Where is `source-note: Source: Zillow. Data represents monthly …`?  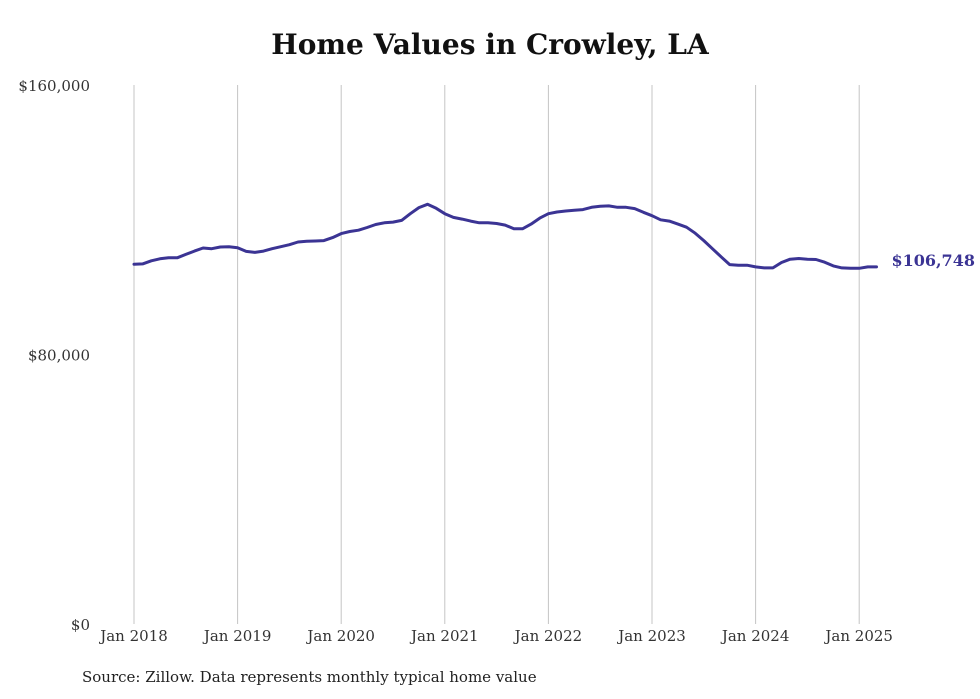 source-note: Source: Zillow. Data represents monthly … is located at coordinates (309, 677).